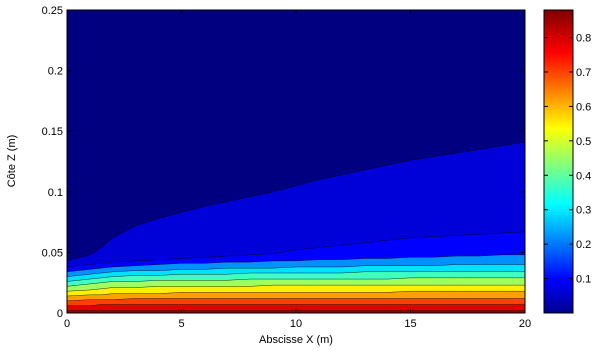 Image resolution: width=594 pixels, height=351 pixels. I want to click on colorbar-tick-label: 0.2, so click(583, 245).